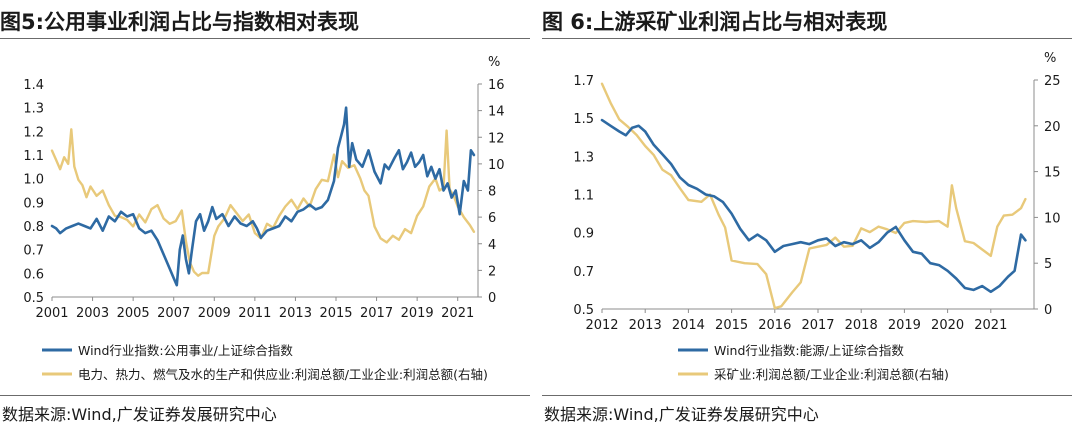 The height and width of the screenshot is (429, 1080). Describe the element at coordinates (947, 325) in the screenshot. I see `x-tick-label: 2020` at that location.